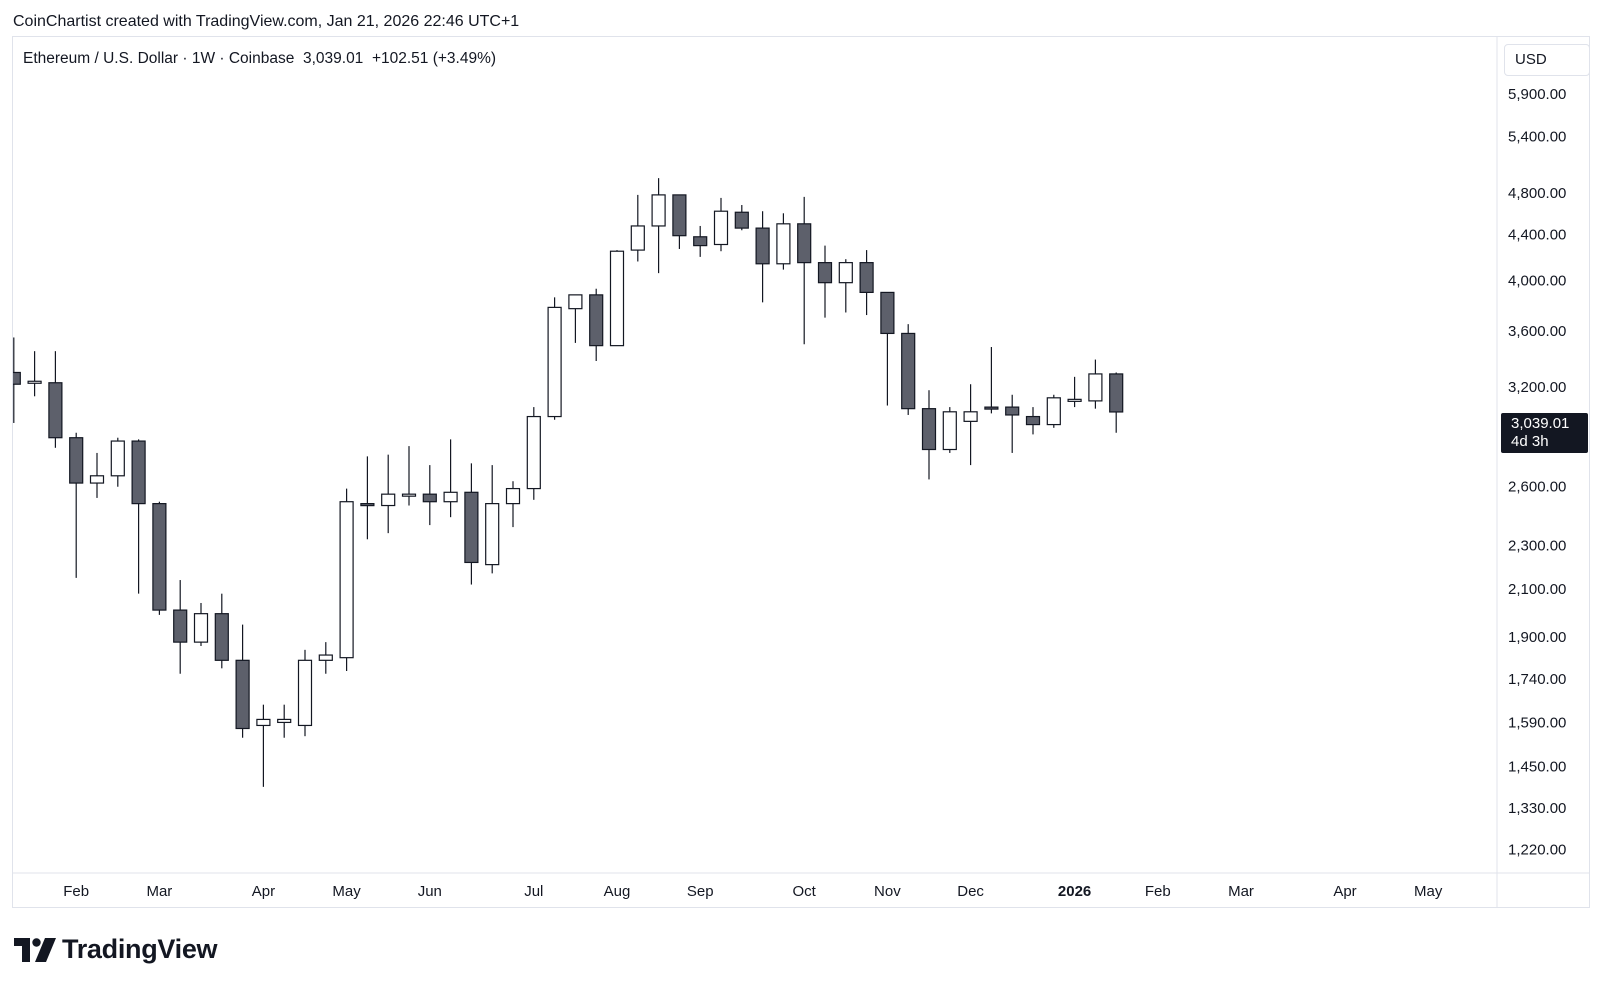 The image size is (1600, 986). Describe the element at coordinates (1158, 891) in the screenshot. I see `time-tick-label: Feb` at that location.